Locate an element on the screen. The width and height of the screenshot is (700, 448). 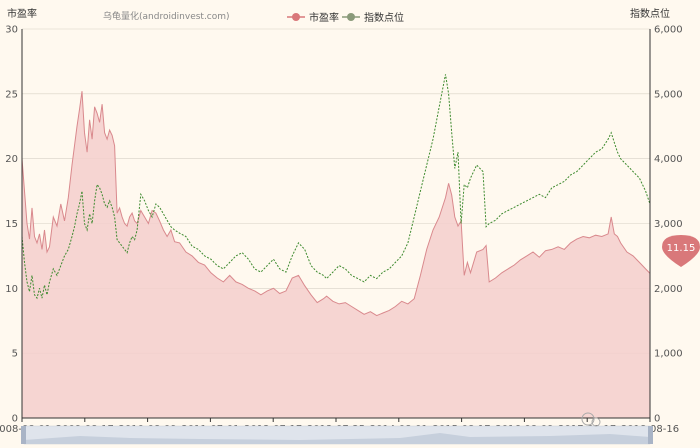
right-tick-label: 6,000 is located at coordinates (668, 30).